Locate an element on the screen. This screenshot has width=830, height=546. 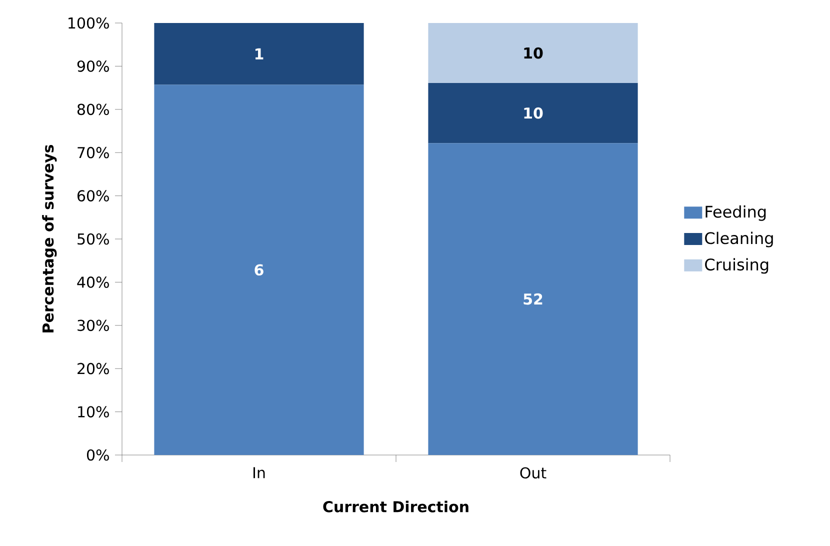
x-axis-title: Current Direction is located at coordinates (395, 506).